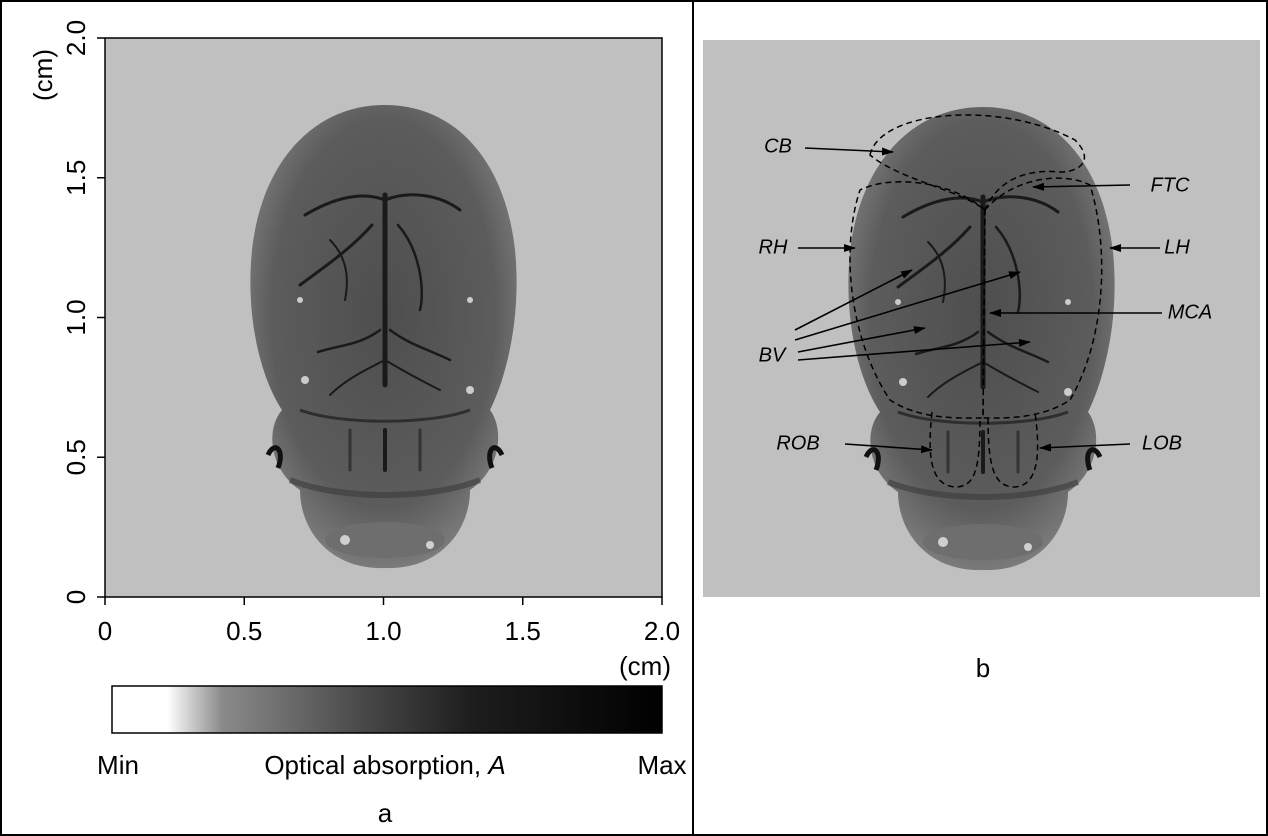 The height and width of the screenshot is (836, 1268). I want to click on arrows, so click(978, 300).